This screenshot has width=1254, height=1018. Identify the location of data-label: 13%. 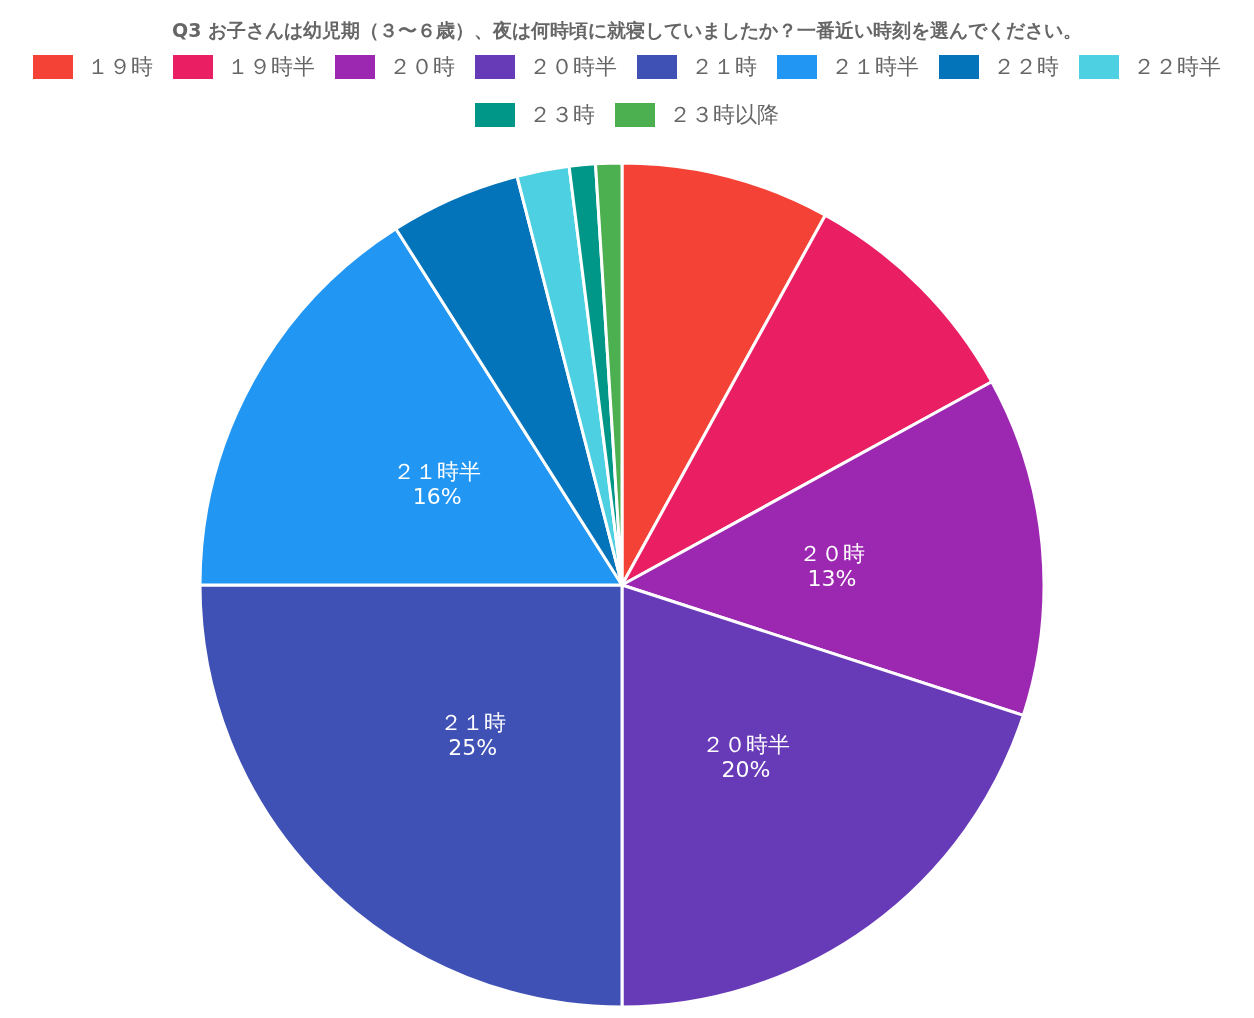
(832, 579).